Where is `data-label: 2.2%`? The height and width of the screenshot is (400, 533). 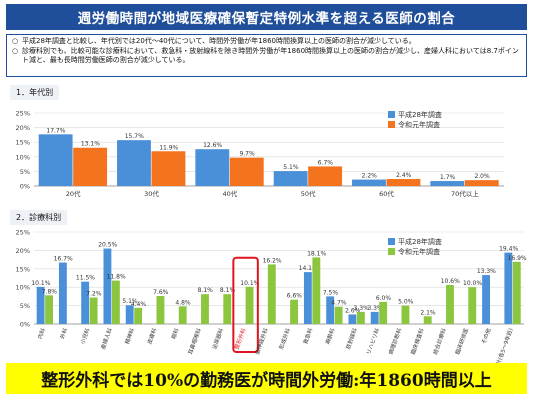
data-label: 2.2% is located at coordinates (370, 176).